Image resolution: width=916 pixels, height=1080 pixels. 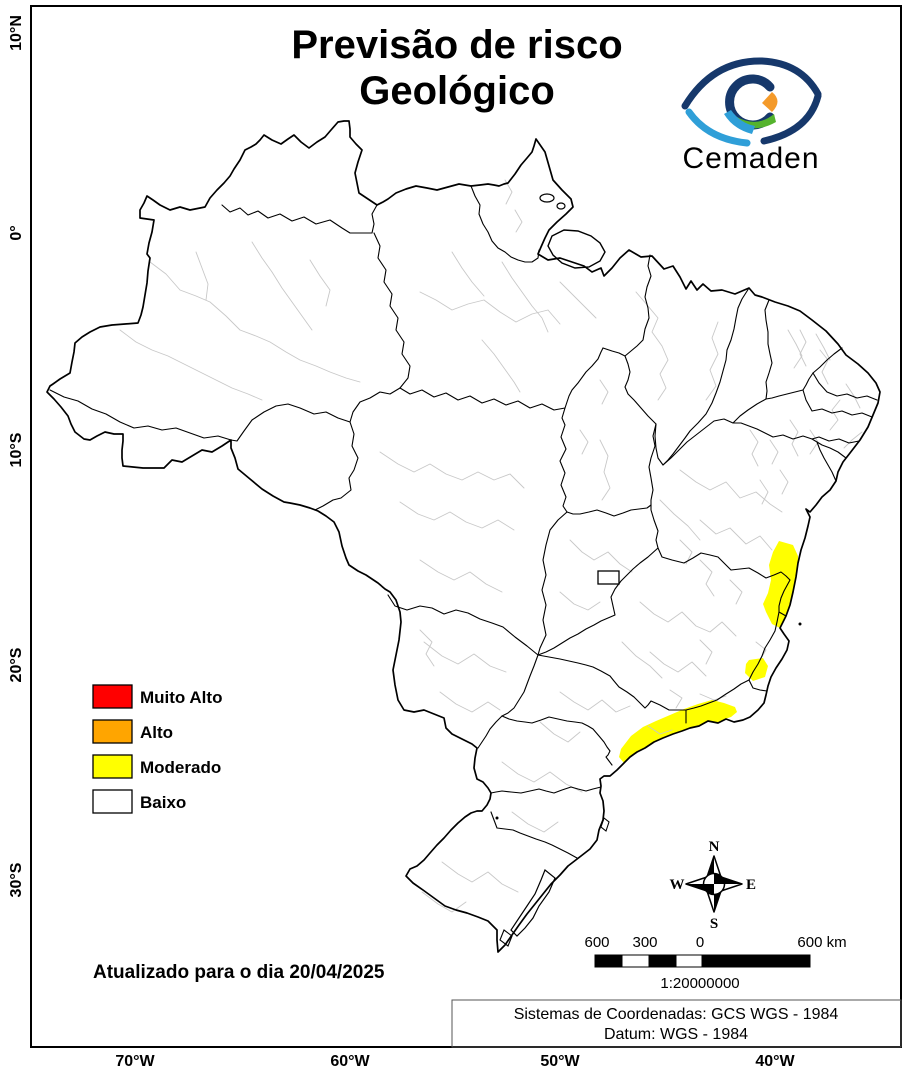 I want to click on compass-rose-icon: N S E W, so click(x=713, y=885).